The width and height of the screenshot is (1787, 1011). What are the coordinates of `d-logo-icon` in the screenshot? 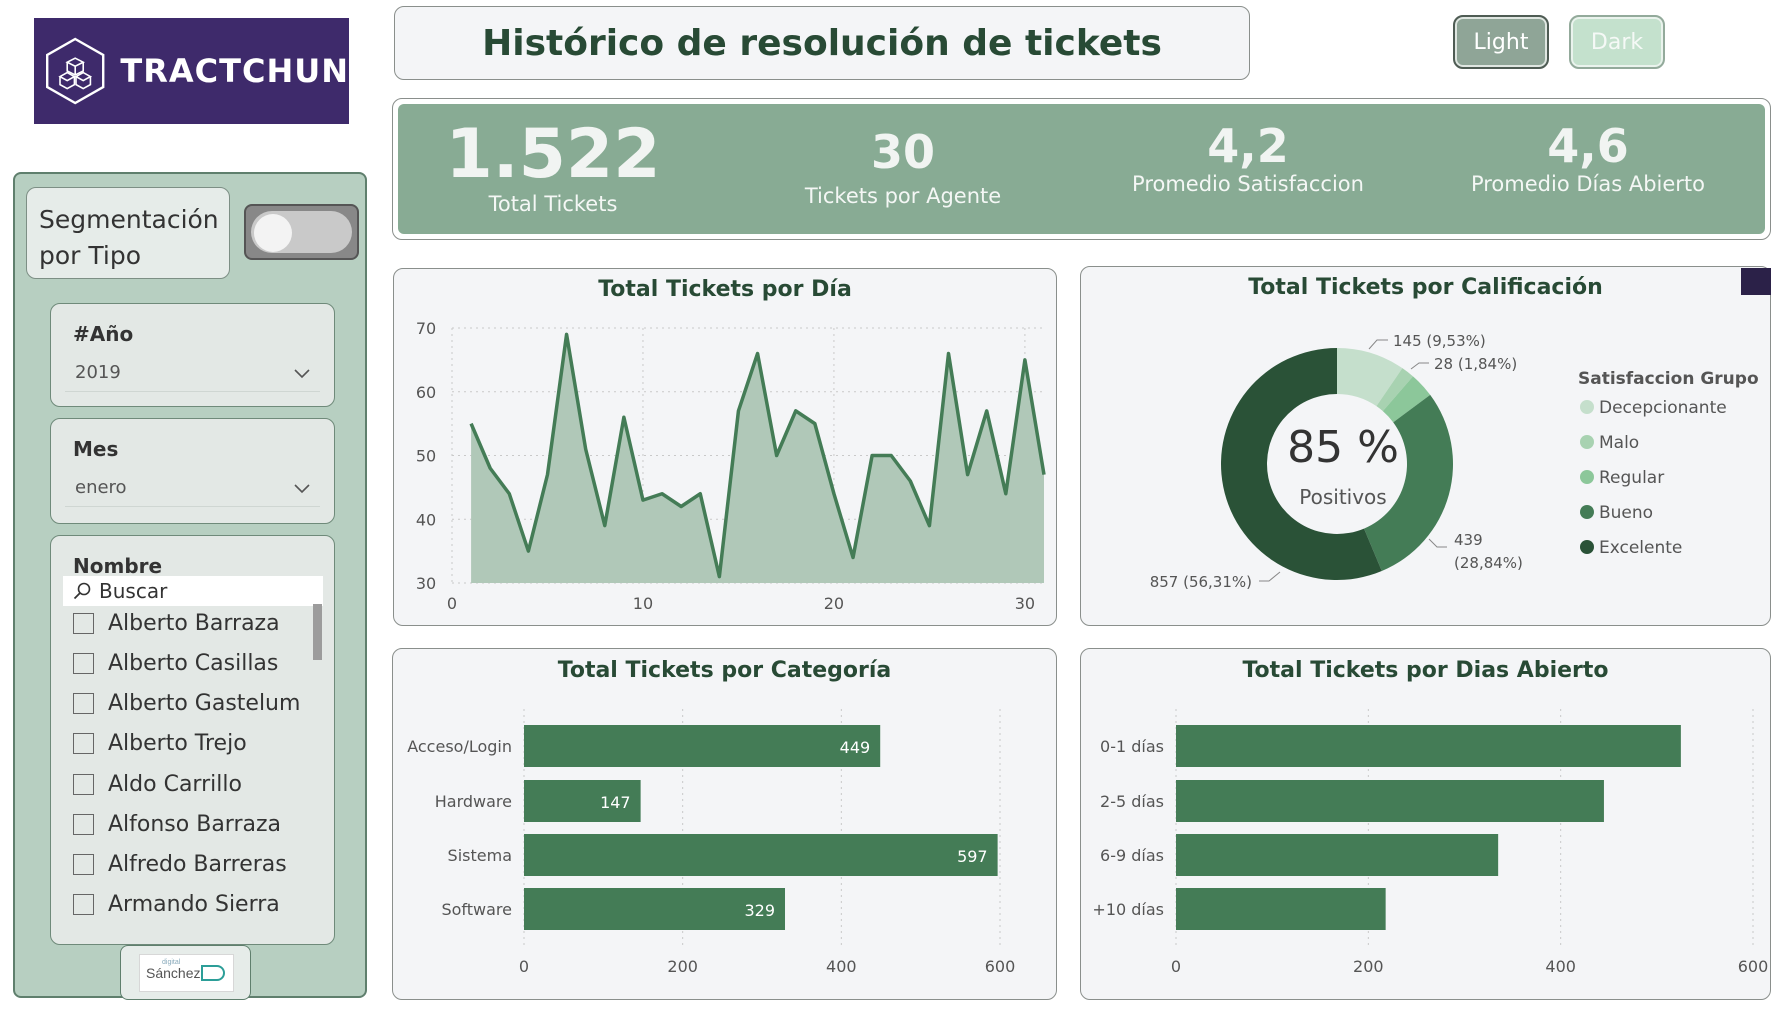 It's located at (213, 973).